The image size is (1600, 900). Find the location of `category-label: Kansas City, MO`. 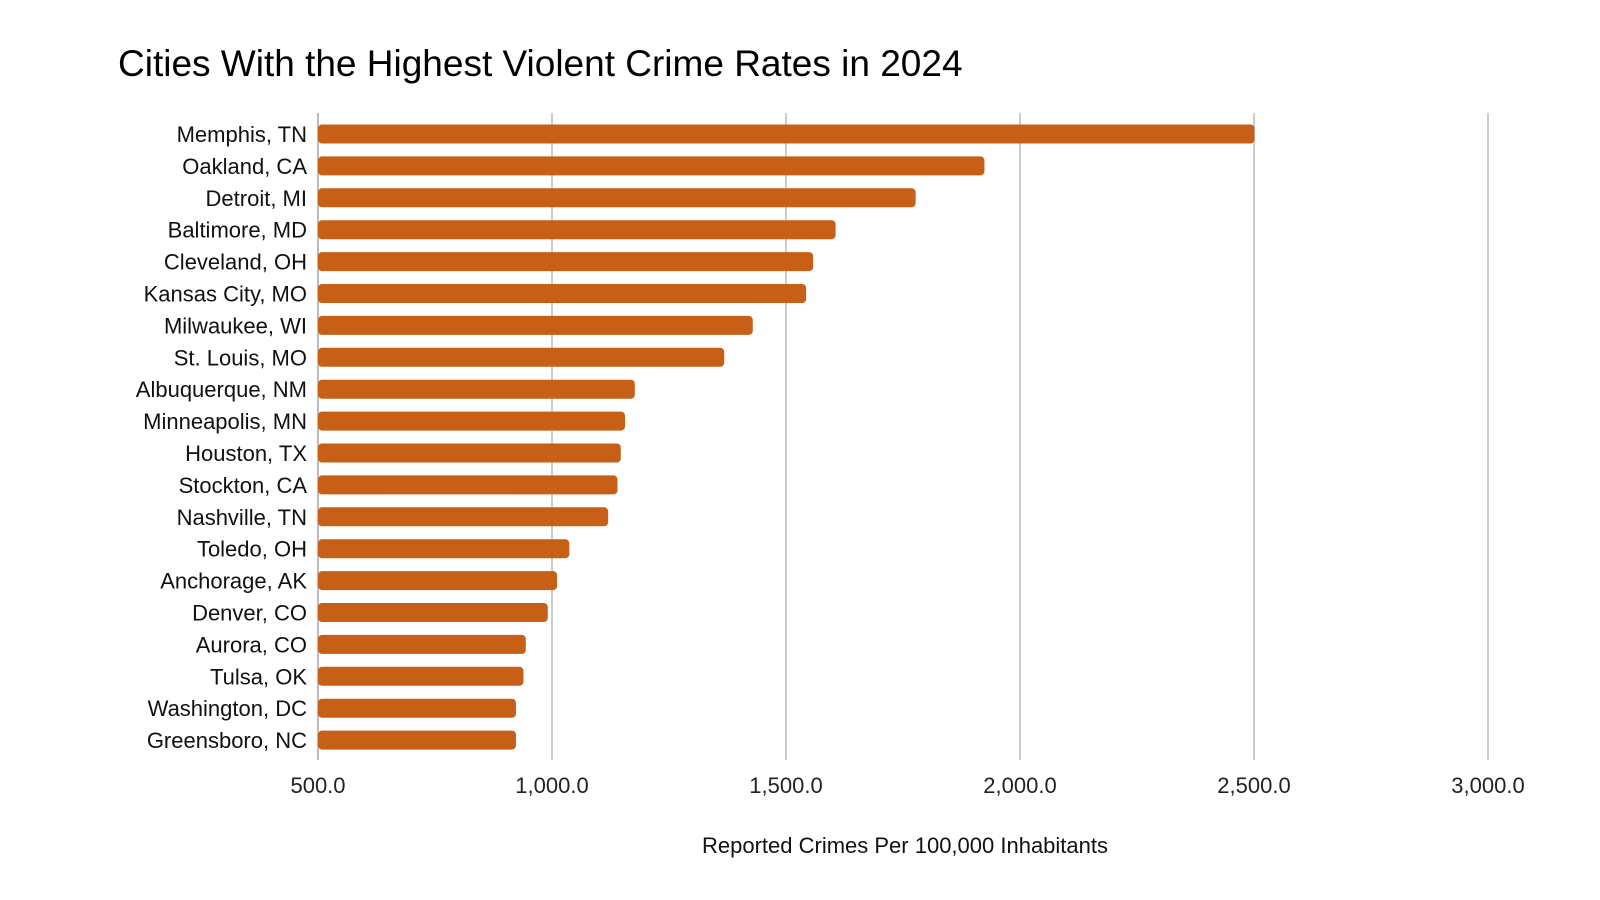

category-label: Kansas City, MO is located at coordinates (225, 294).